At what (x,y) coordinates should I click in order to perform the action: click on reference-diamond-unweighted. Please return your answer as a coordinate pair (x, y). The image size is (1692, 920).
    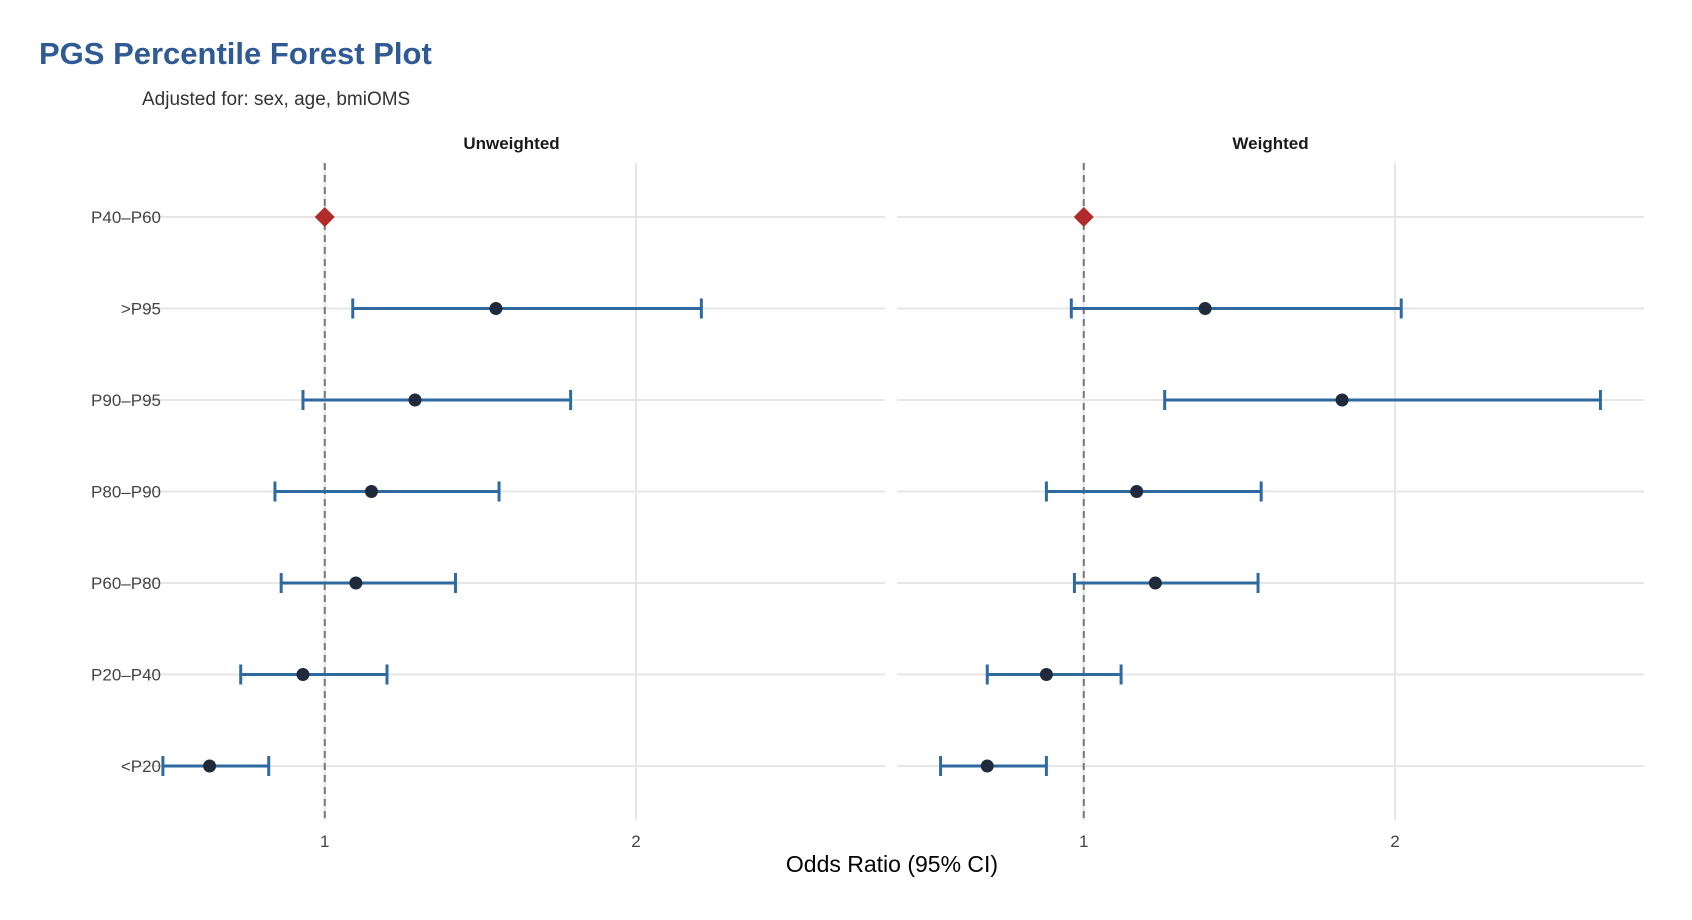
    Looking at the image, I should click on (324, 217).